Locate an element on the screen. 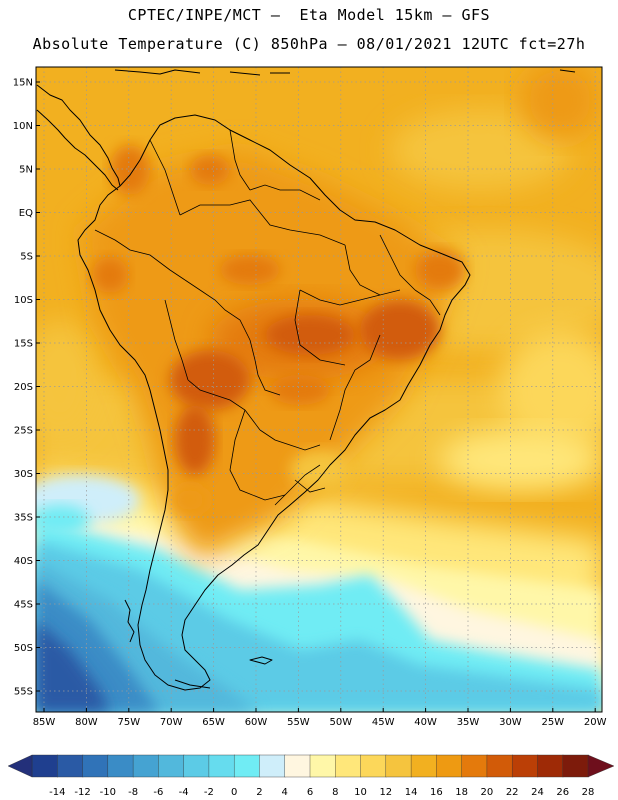 Image resolution: width=618 pixels, height=800 pixels. lat-label: EQ is located at coordinates (26, 213).